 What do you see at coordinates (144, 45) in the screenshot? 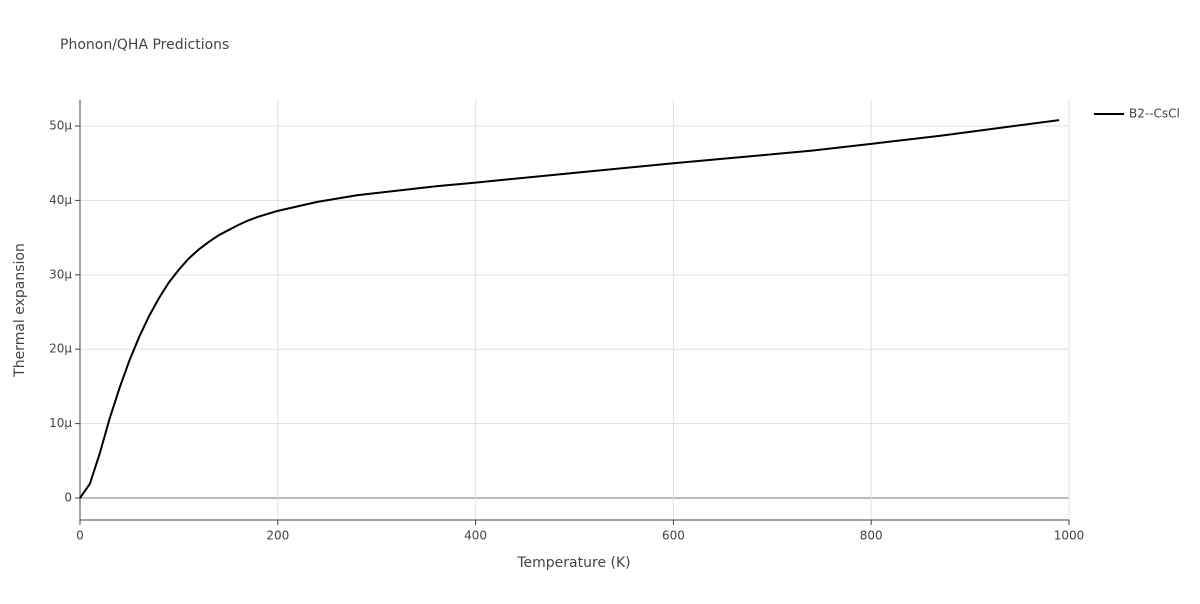
I see `chart-title: Phonon/QHA Predictions` at bounding box center [144, 45].